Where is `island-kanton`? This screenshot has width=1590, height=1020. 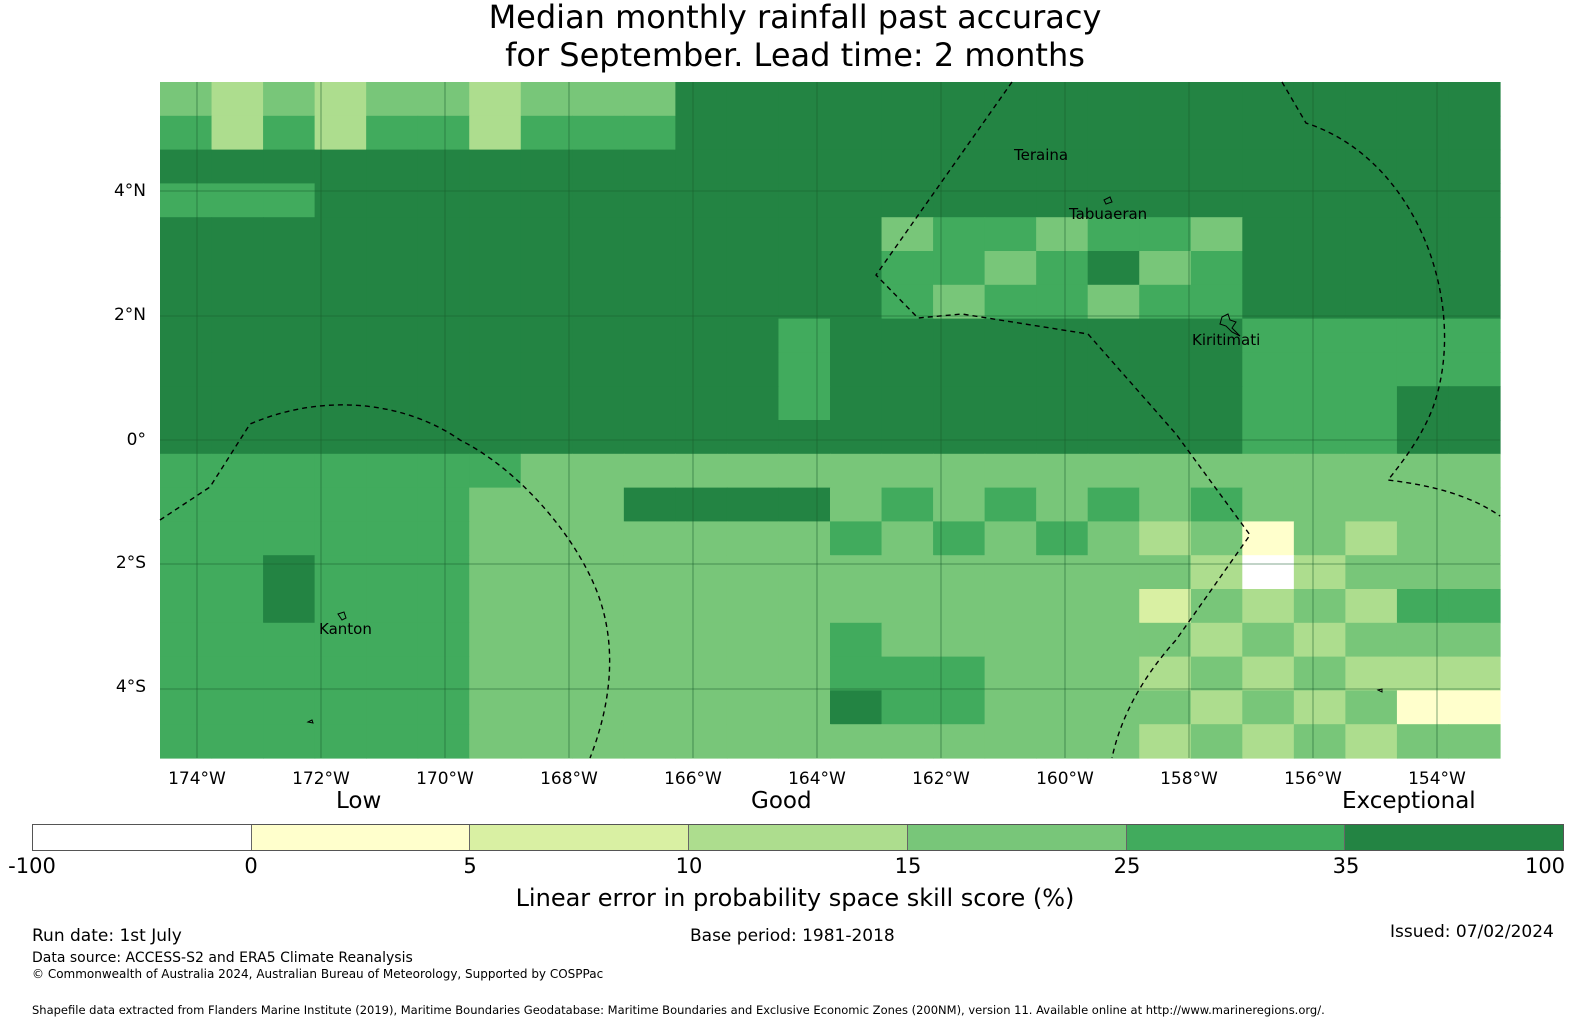 island-kanton is located at coordinates (342, 616).